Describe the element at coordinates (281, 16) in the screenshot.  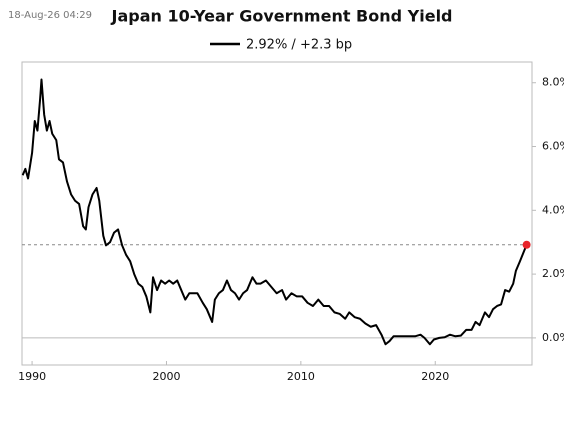
I see `chart-title: Japan 10-Year Government Bond Yield` at that location.